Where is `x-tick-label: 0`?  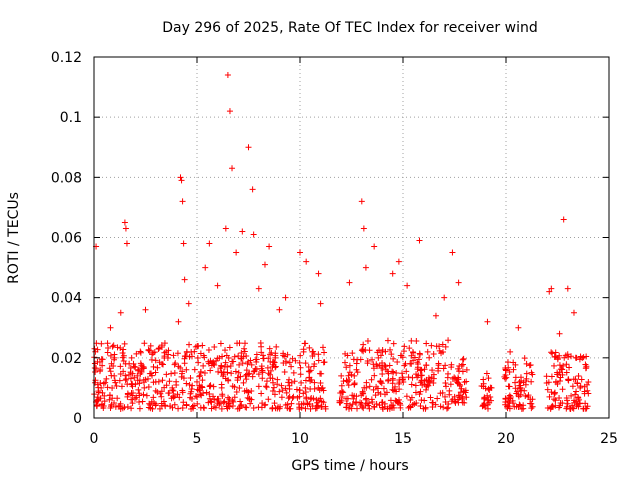 x-tick-label: 0 is located at coordinates (94, 439).